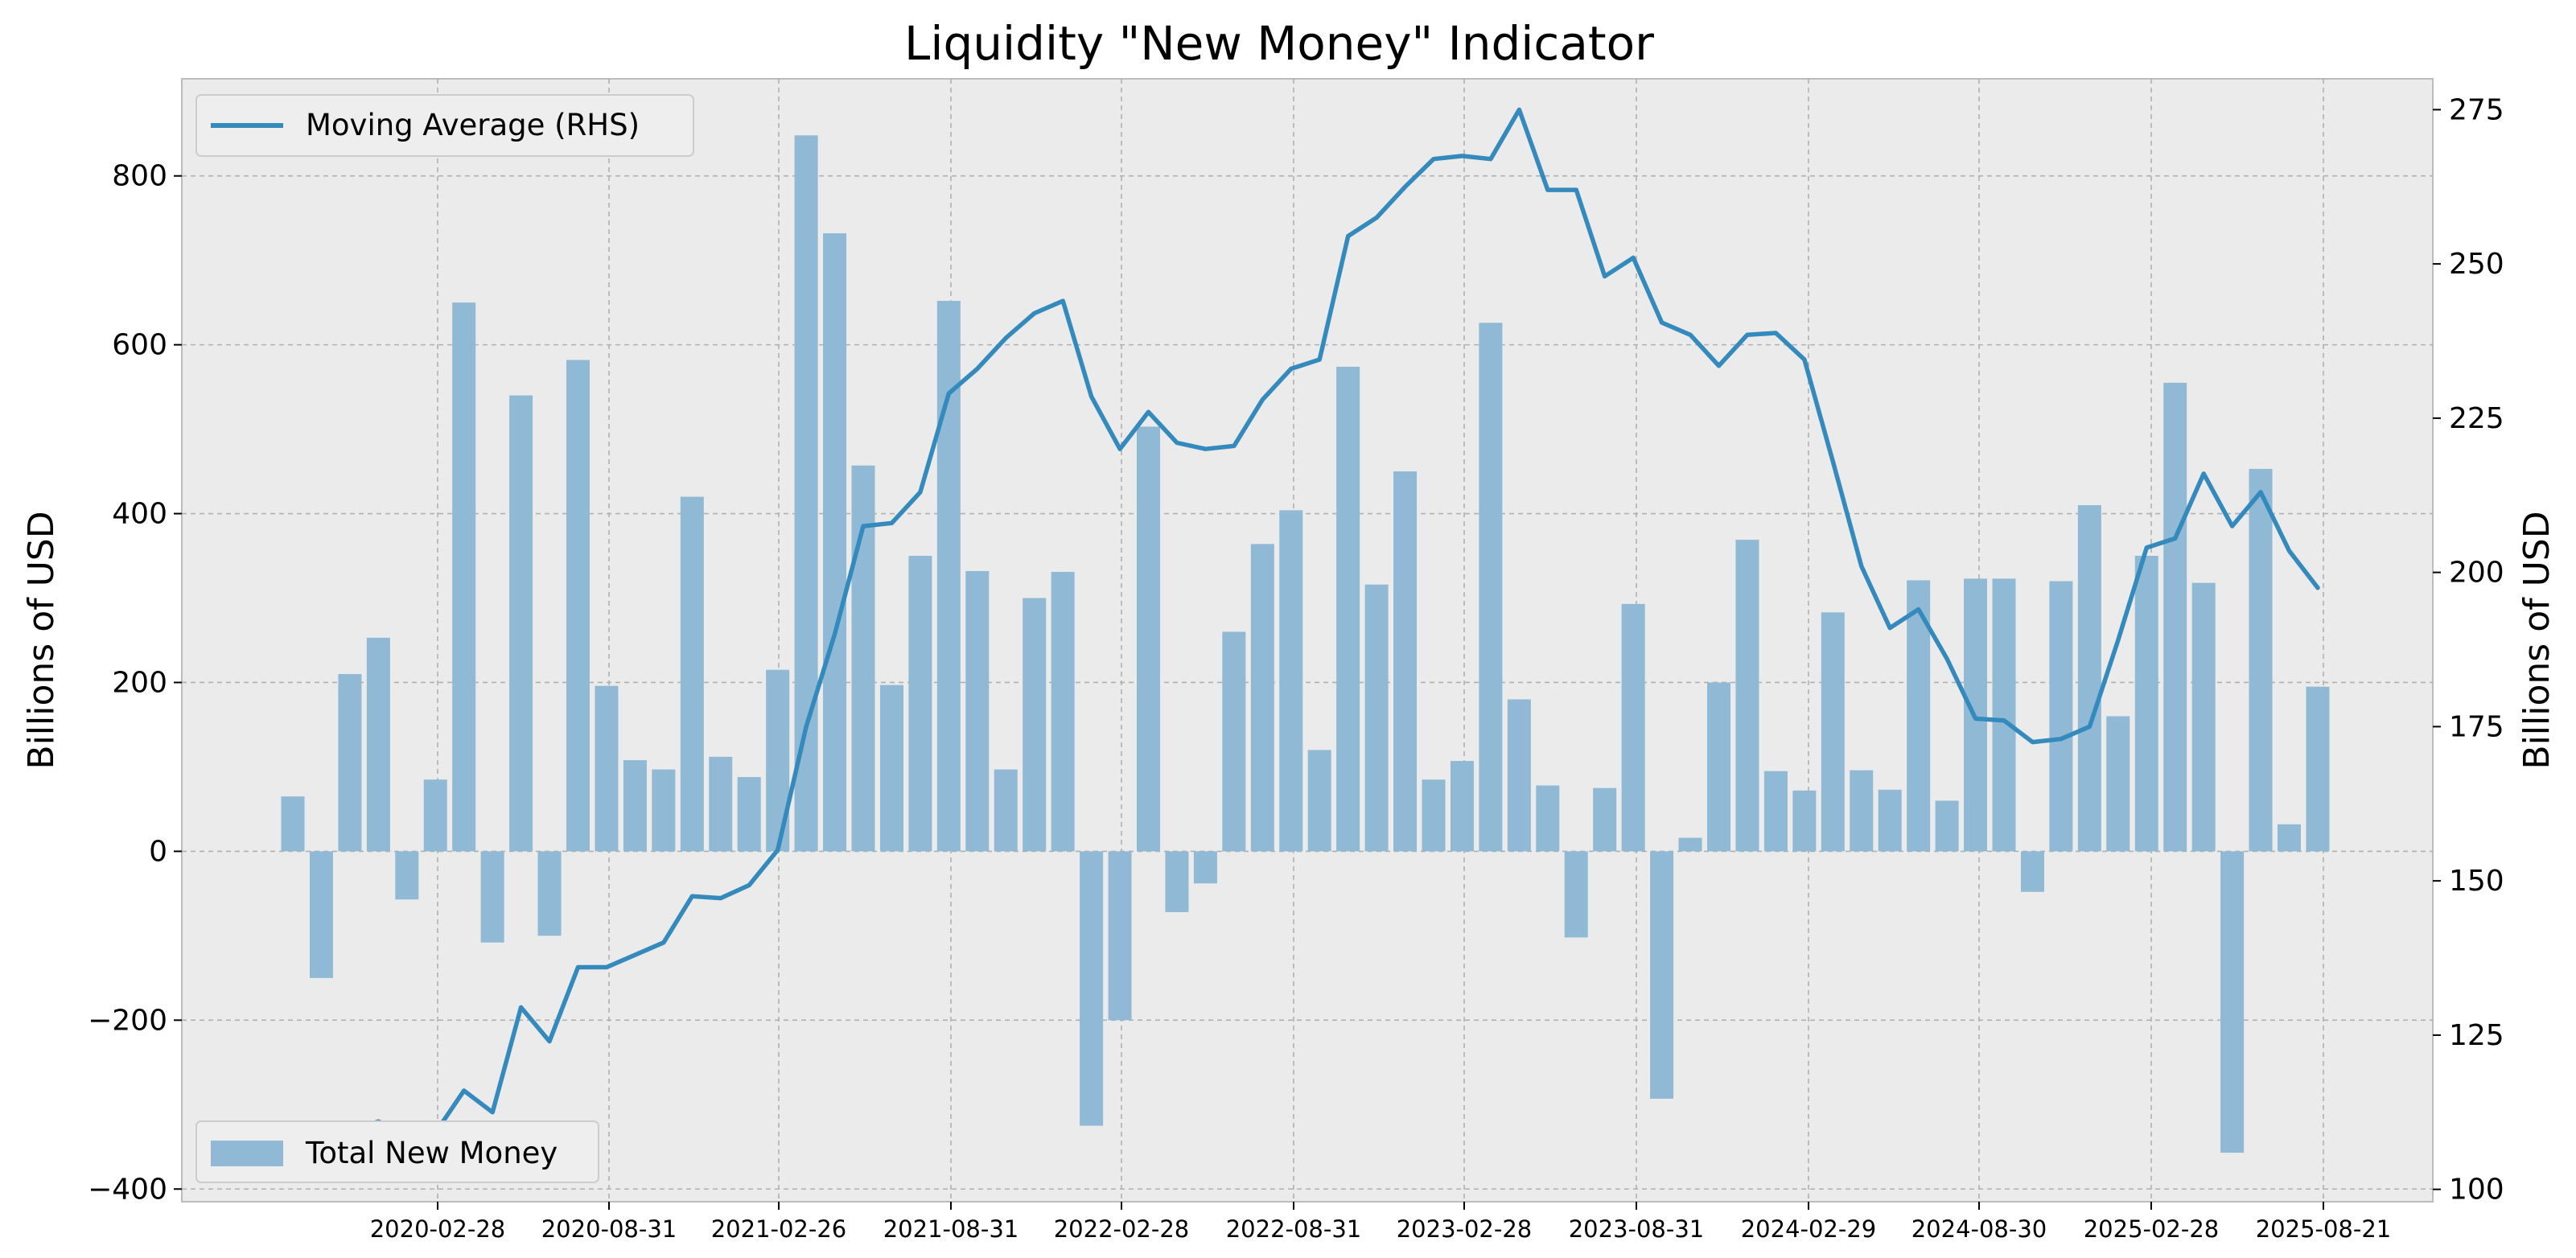 This screenshot has width=2576, height=1258. Describe the element at coordinates (2324, 1229) in the screenshot. I see `x-tick-label: 2025-08-21` at that location.